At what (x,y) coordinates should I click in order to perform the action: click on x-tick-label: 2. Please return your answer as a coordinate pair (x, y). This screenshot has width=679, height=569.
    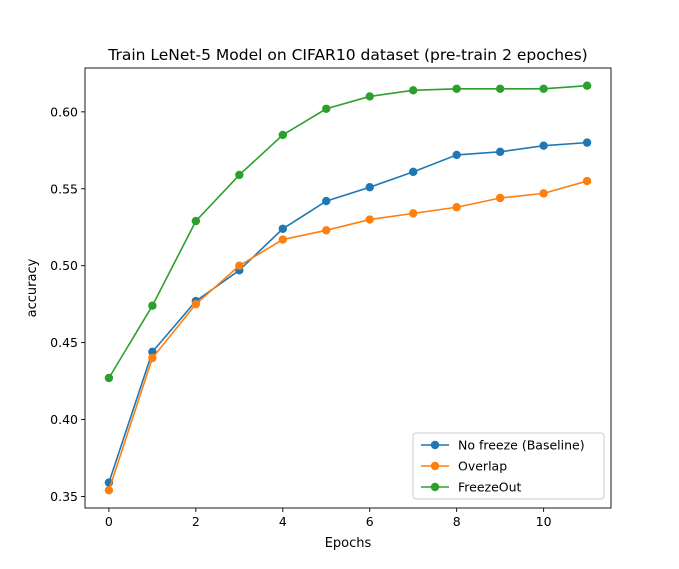
    Looking at the image, I should click on (196, 521).